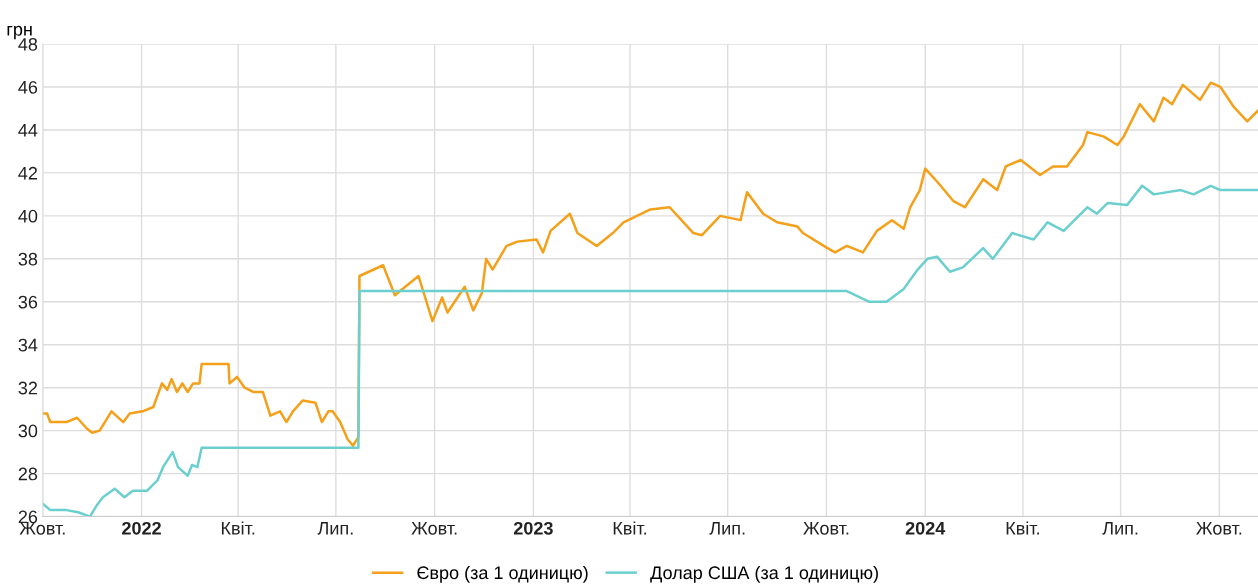 The image size is (1258, 587). Describe the element at coordinates (28, 216) in the screenshot. I see `y-tick-label: 40` at that location.